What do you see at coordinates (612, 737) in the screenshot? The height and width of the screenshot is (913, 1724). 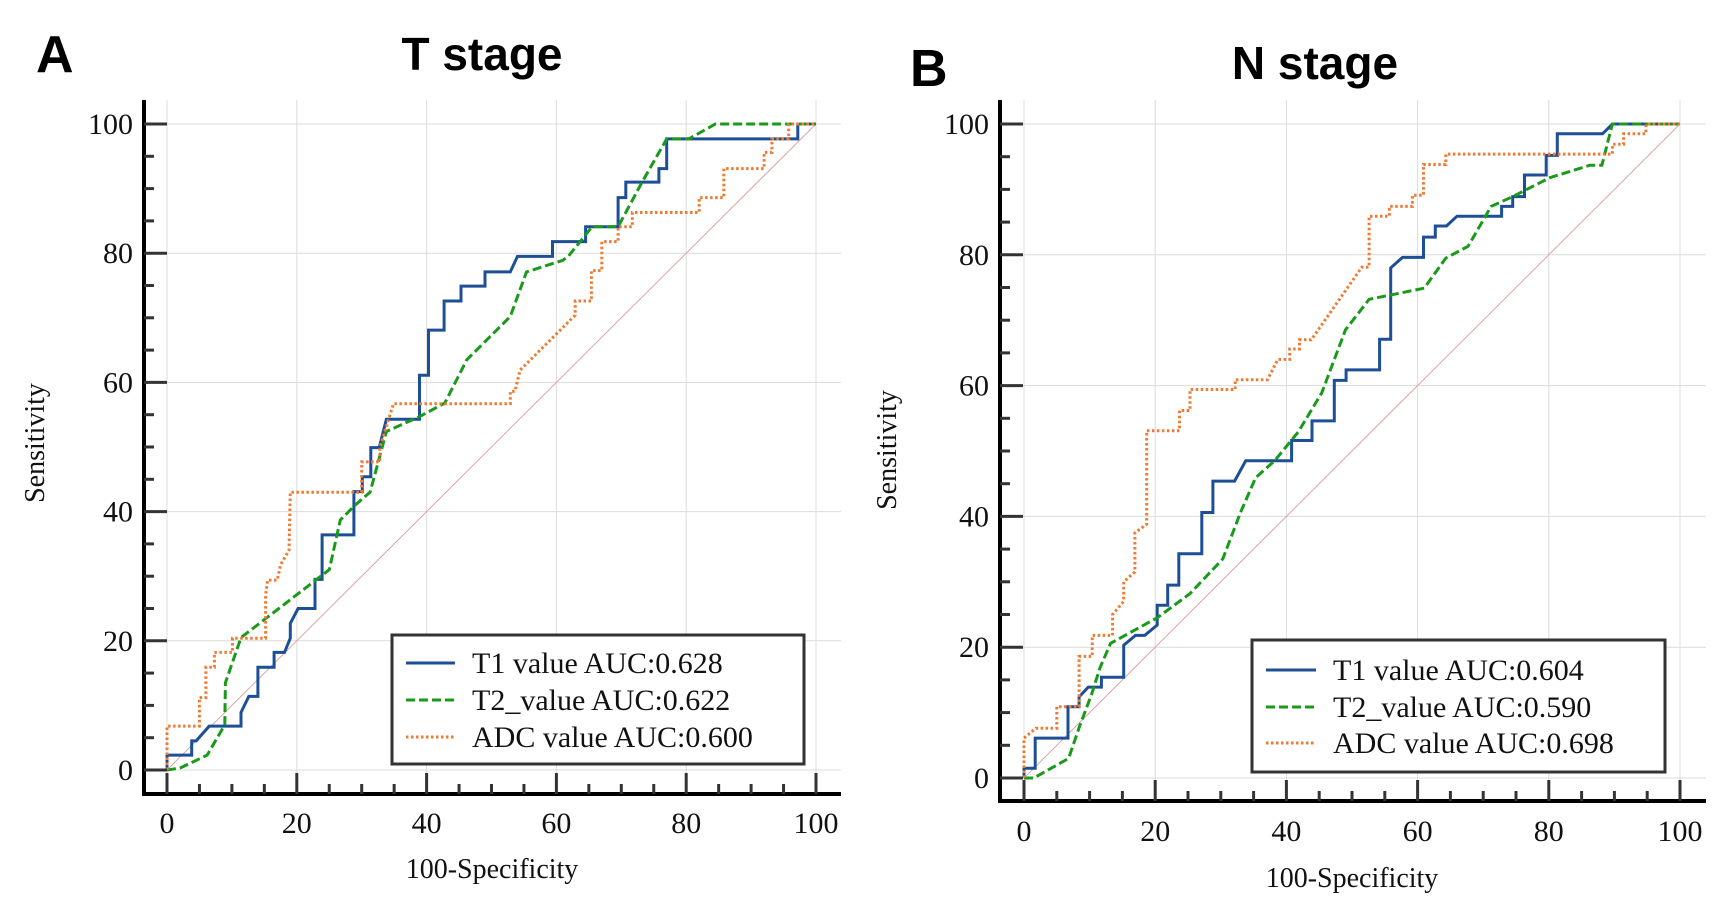 I see `legend-entry-label: ADC value AUC:0.600` at bounding box center [612, 737].